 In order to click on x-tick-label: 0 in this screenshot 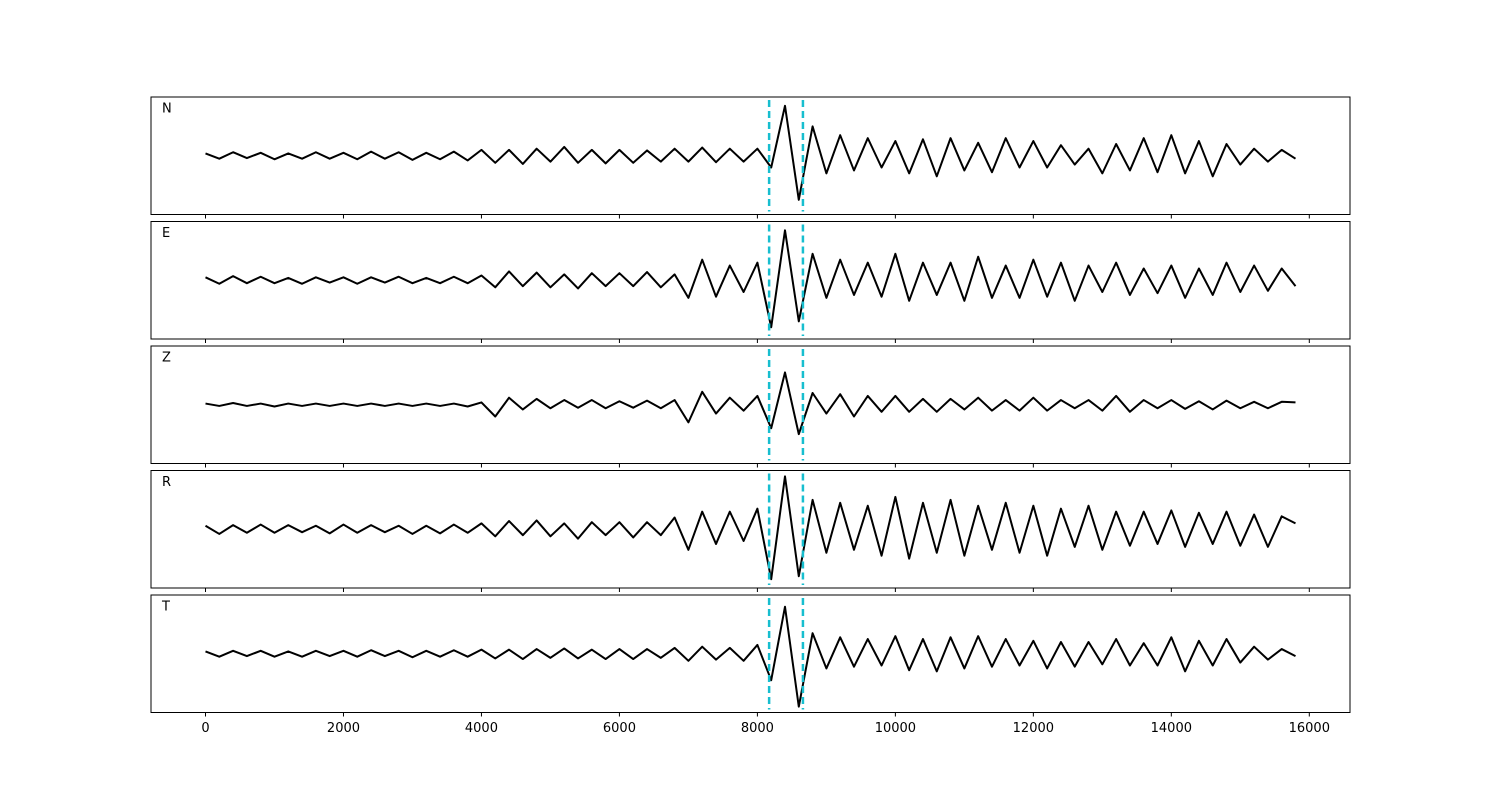, I will do `click(205, 728)`.